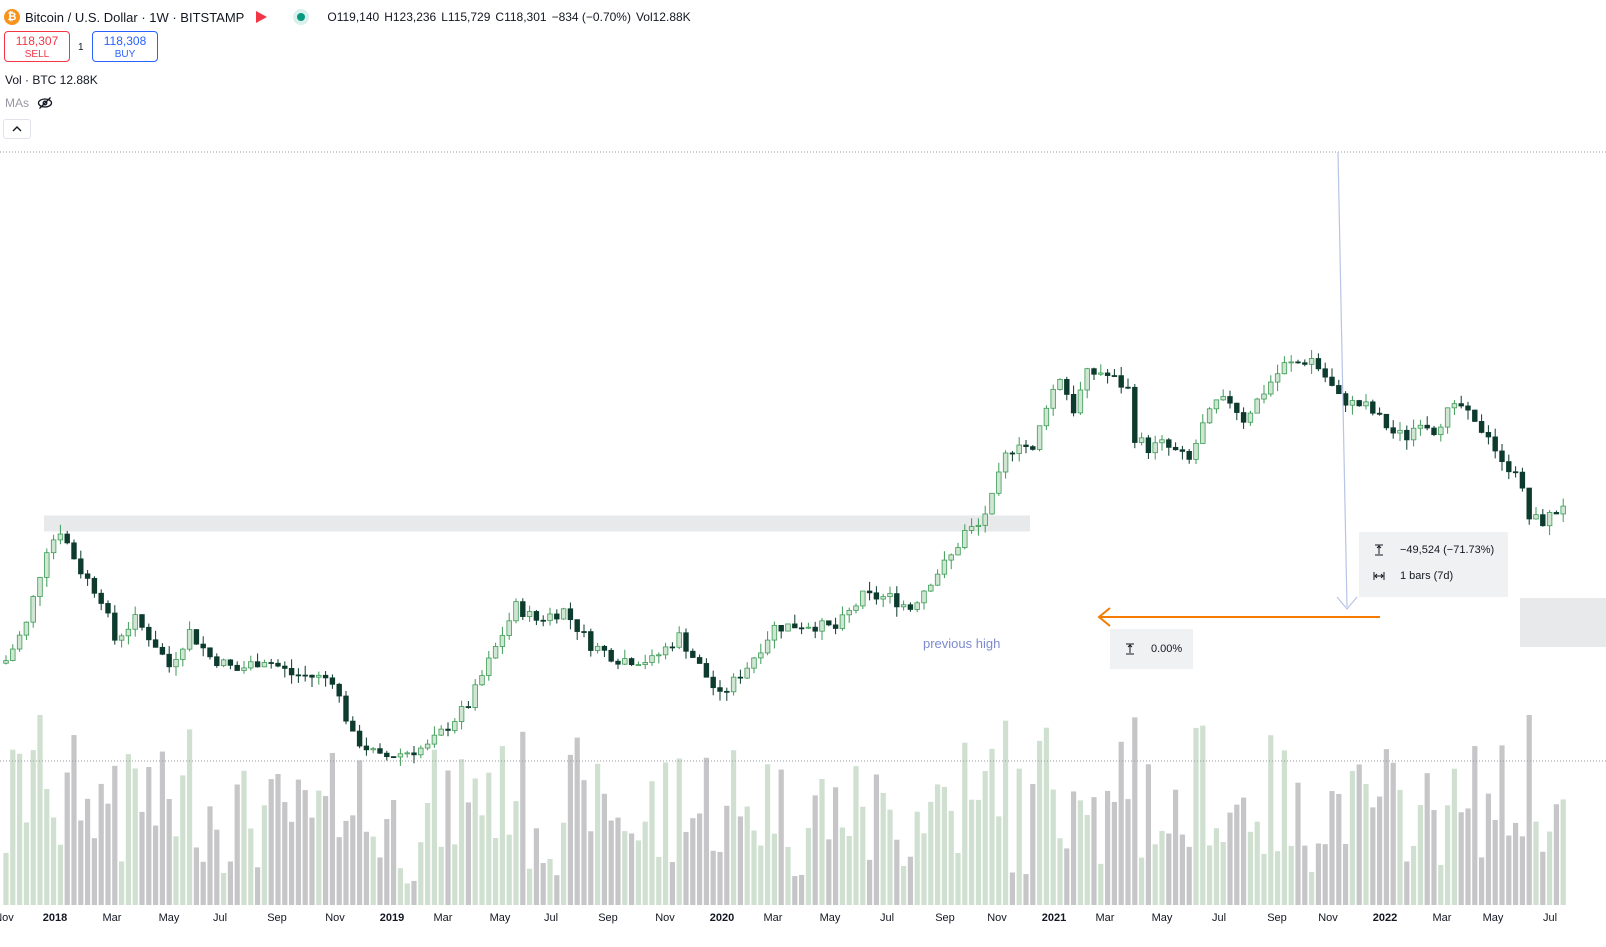 This screenshot has height=947, width=1606. What do you see at coordinates (1342, 379) in the screenshot?
I see `measure-line` at bounding box center [1342, 379].